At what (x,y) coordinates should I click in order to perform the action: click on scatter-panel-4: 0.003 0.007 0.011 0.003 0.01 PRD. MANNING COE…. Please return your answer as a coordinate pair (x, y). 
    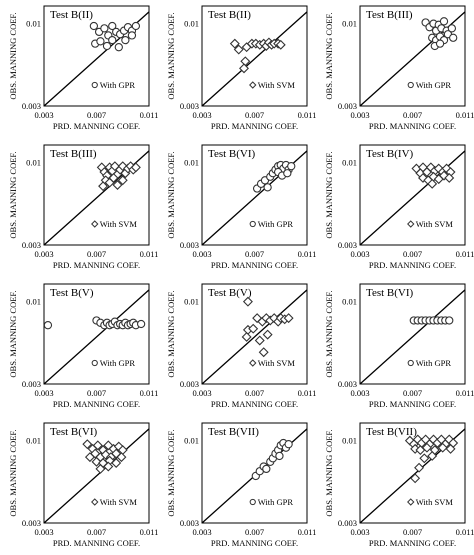
    Looking at the image, I should click on (83, 207).